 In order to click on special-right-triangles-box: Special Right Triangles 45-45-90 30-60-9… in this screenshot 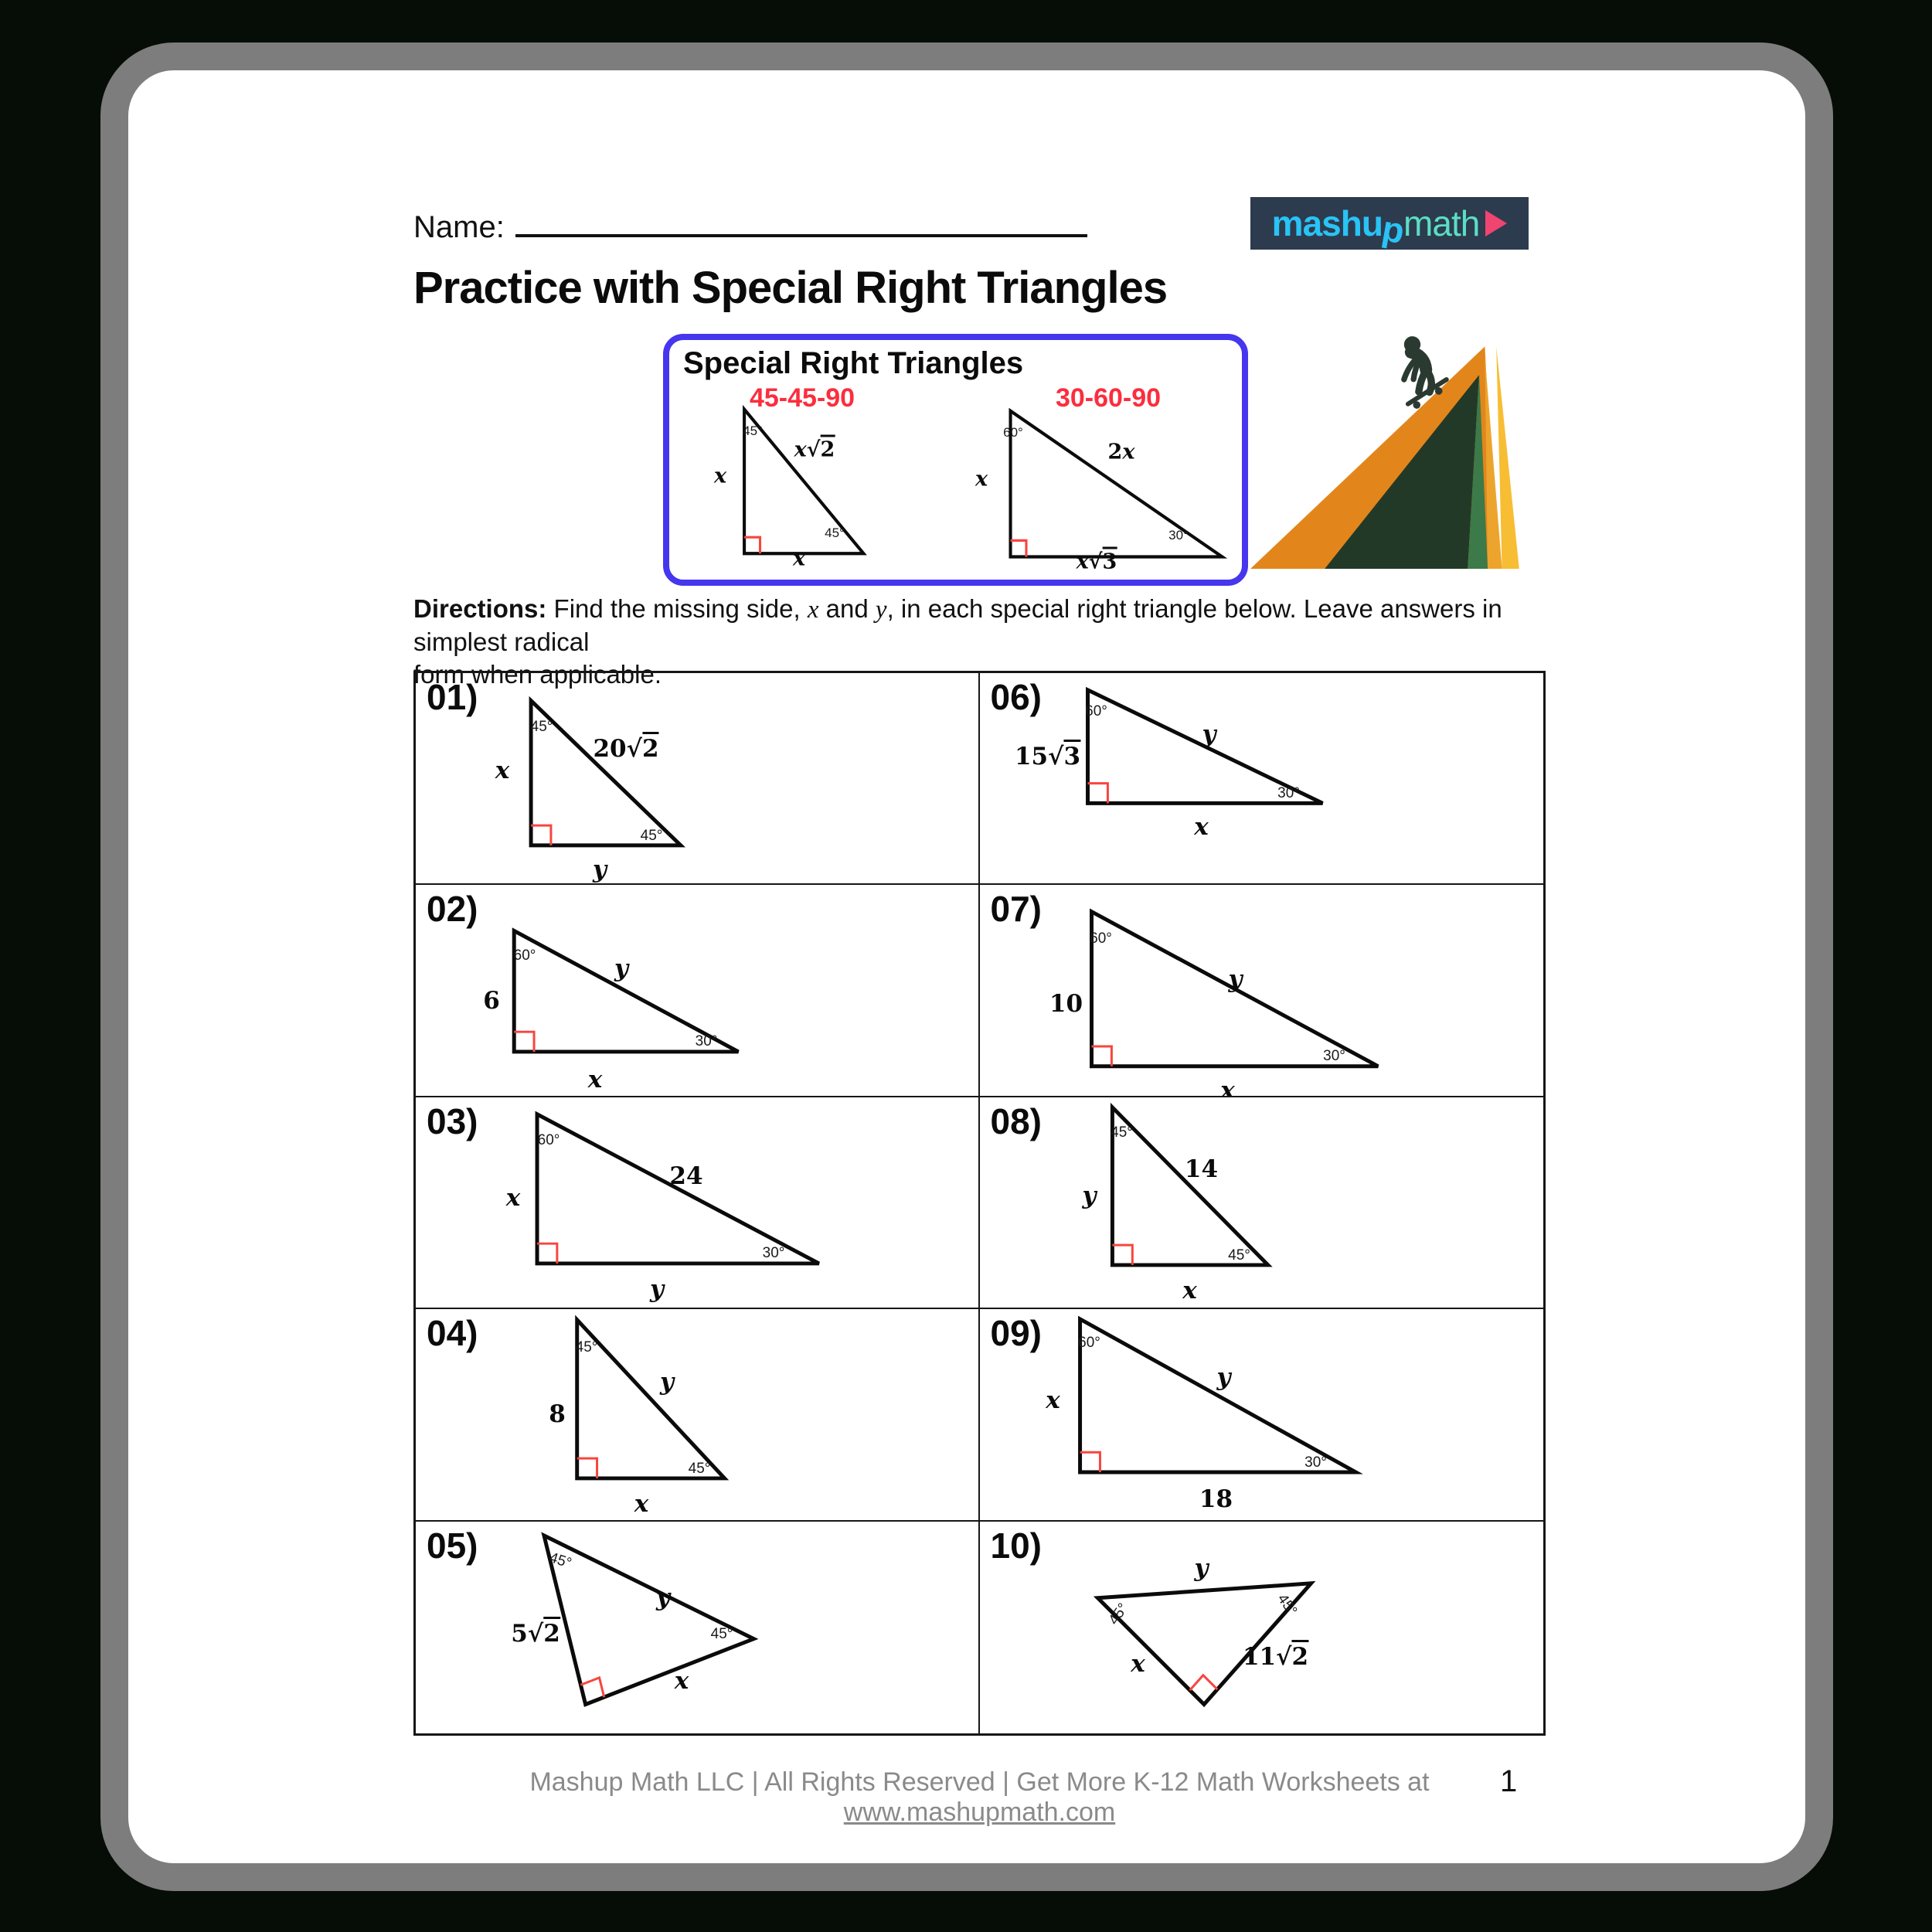, I will do `click(956, 460)`.